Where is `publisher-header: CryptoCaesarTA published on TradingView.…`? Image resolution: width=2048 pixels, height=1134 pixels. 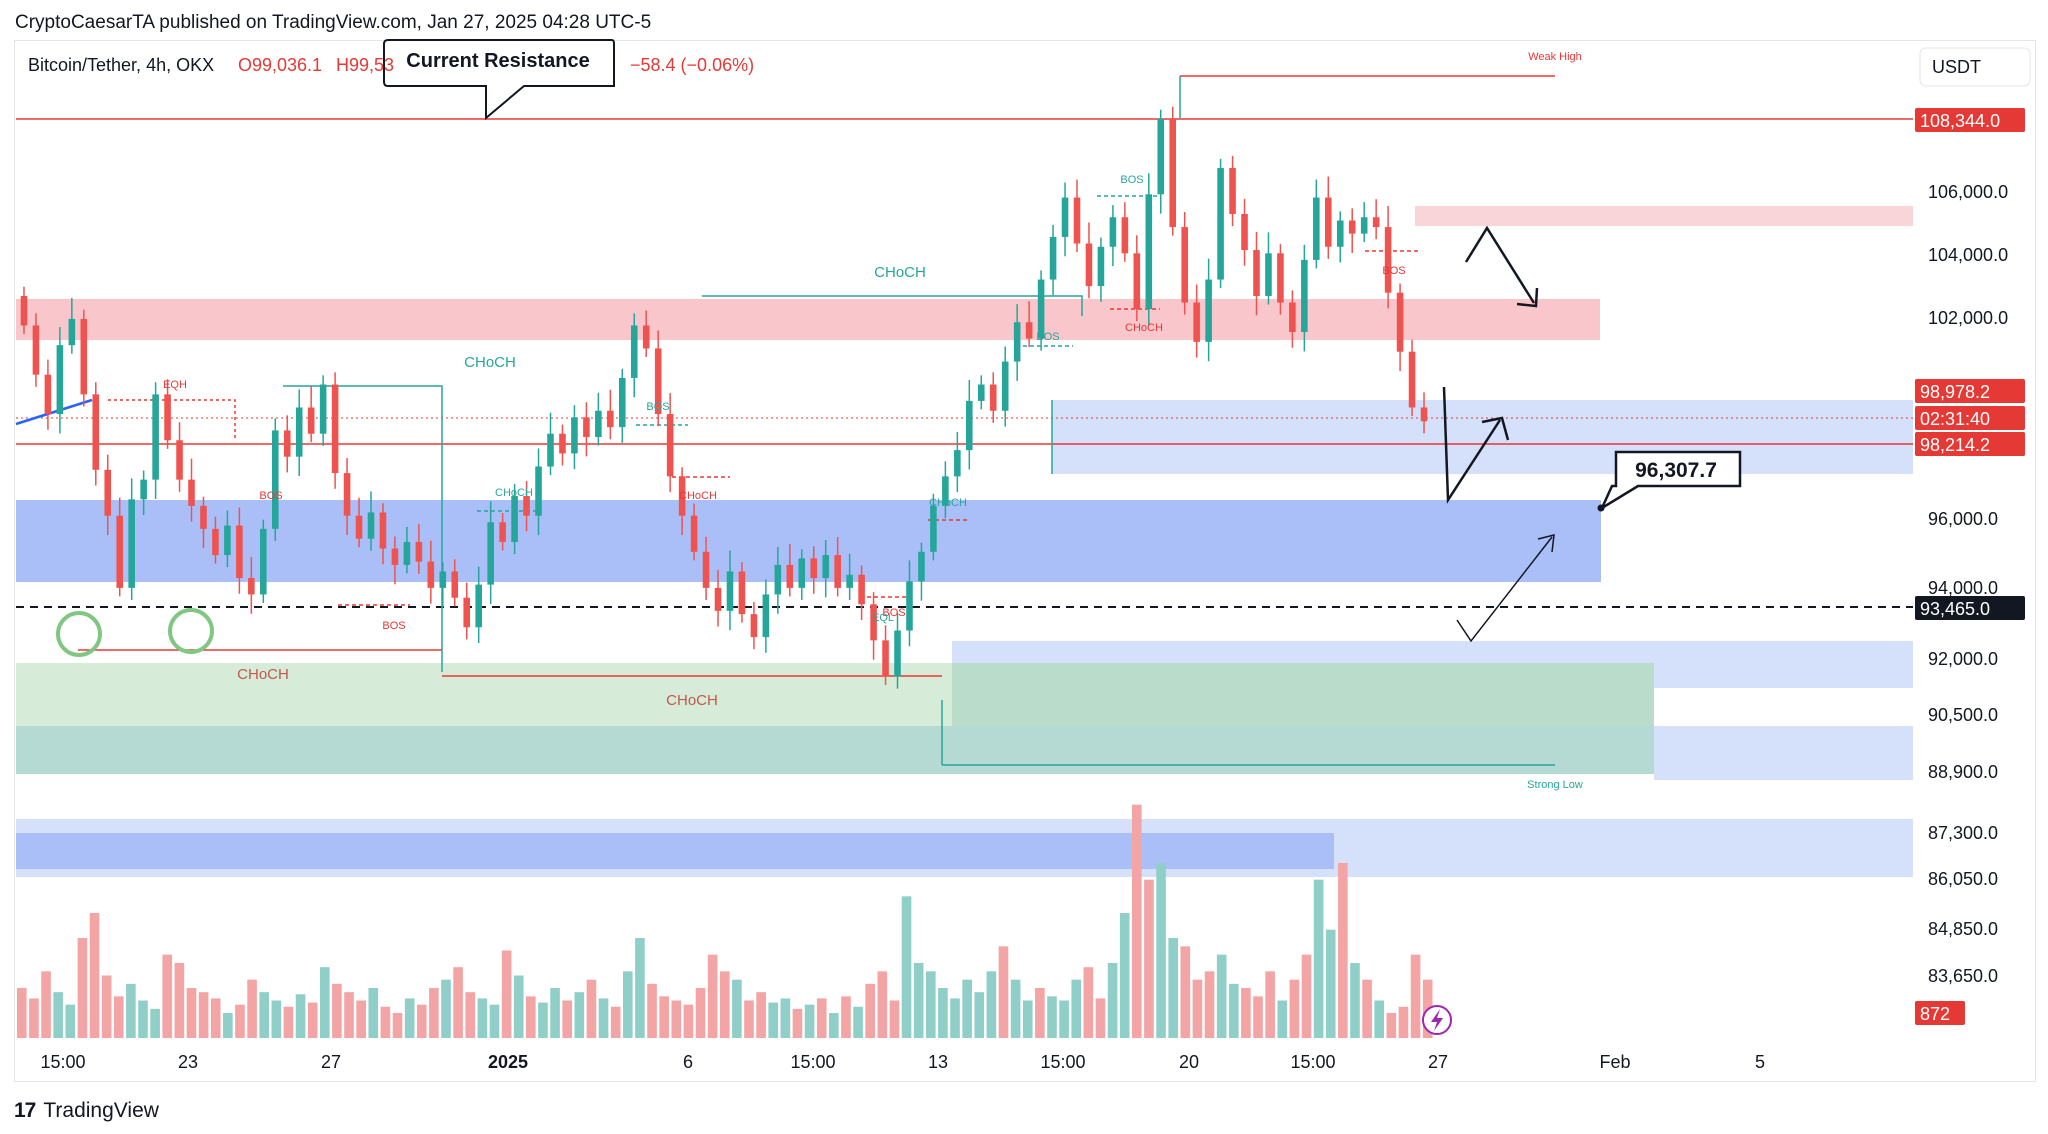
publisher-header: CryptoCaesarTA published on TradingView.… is located at coordinates (333, 22).